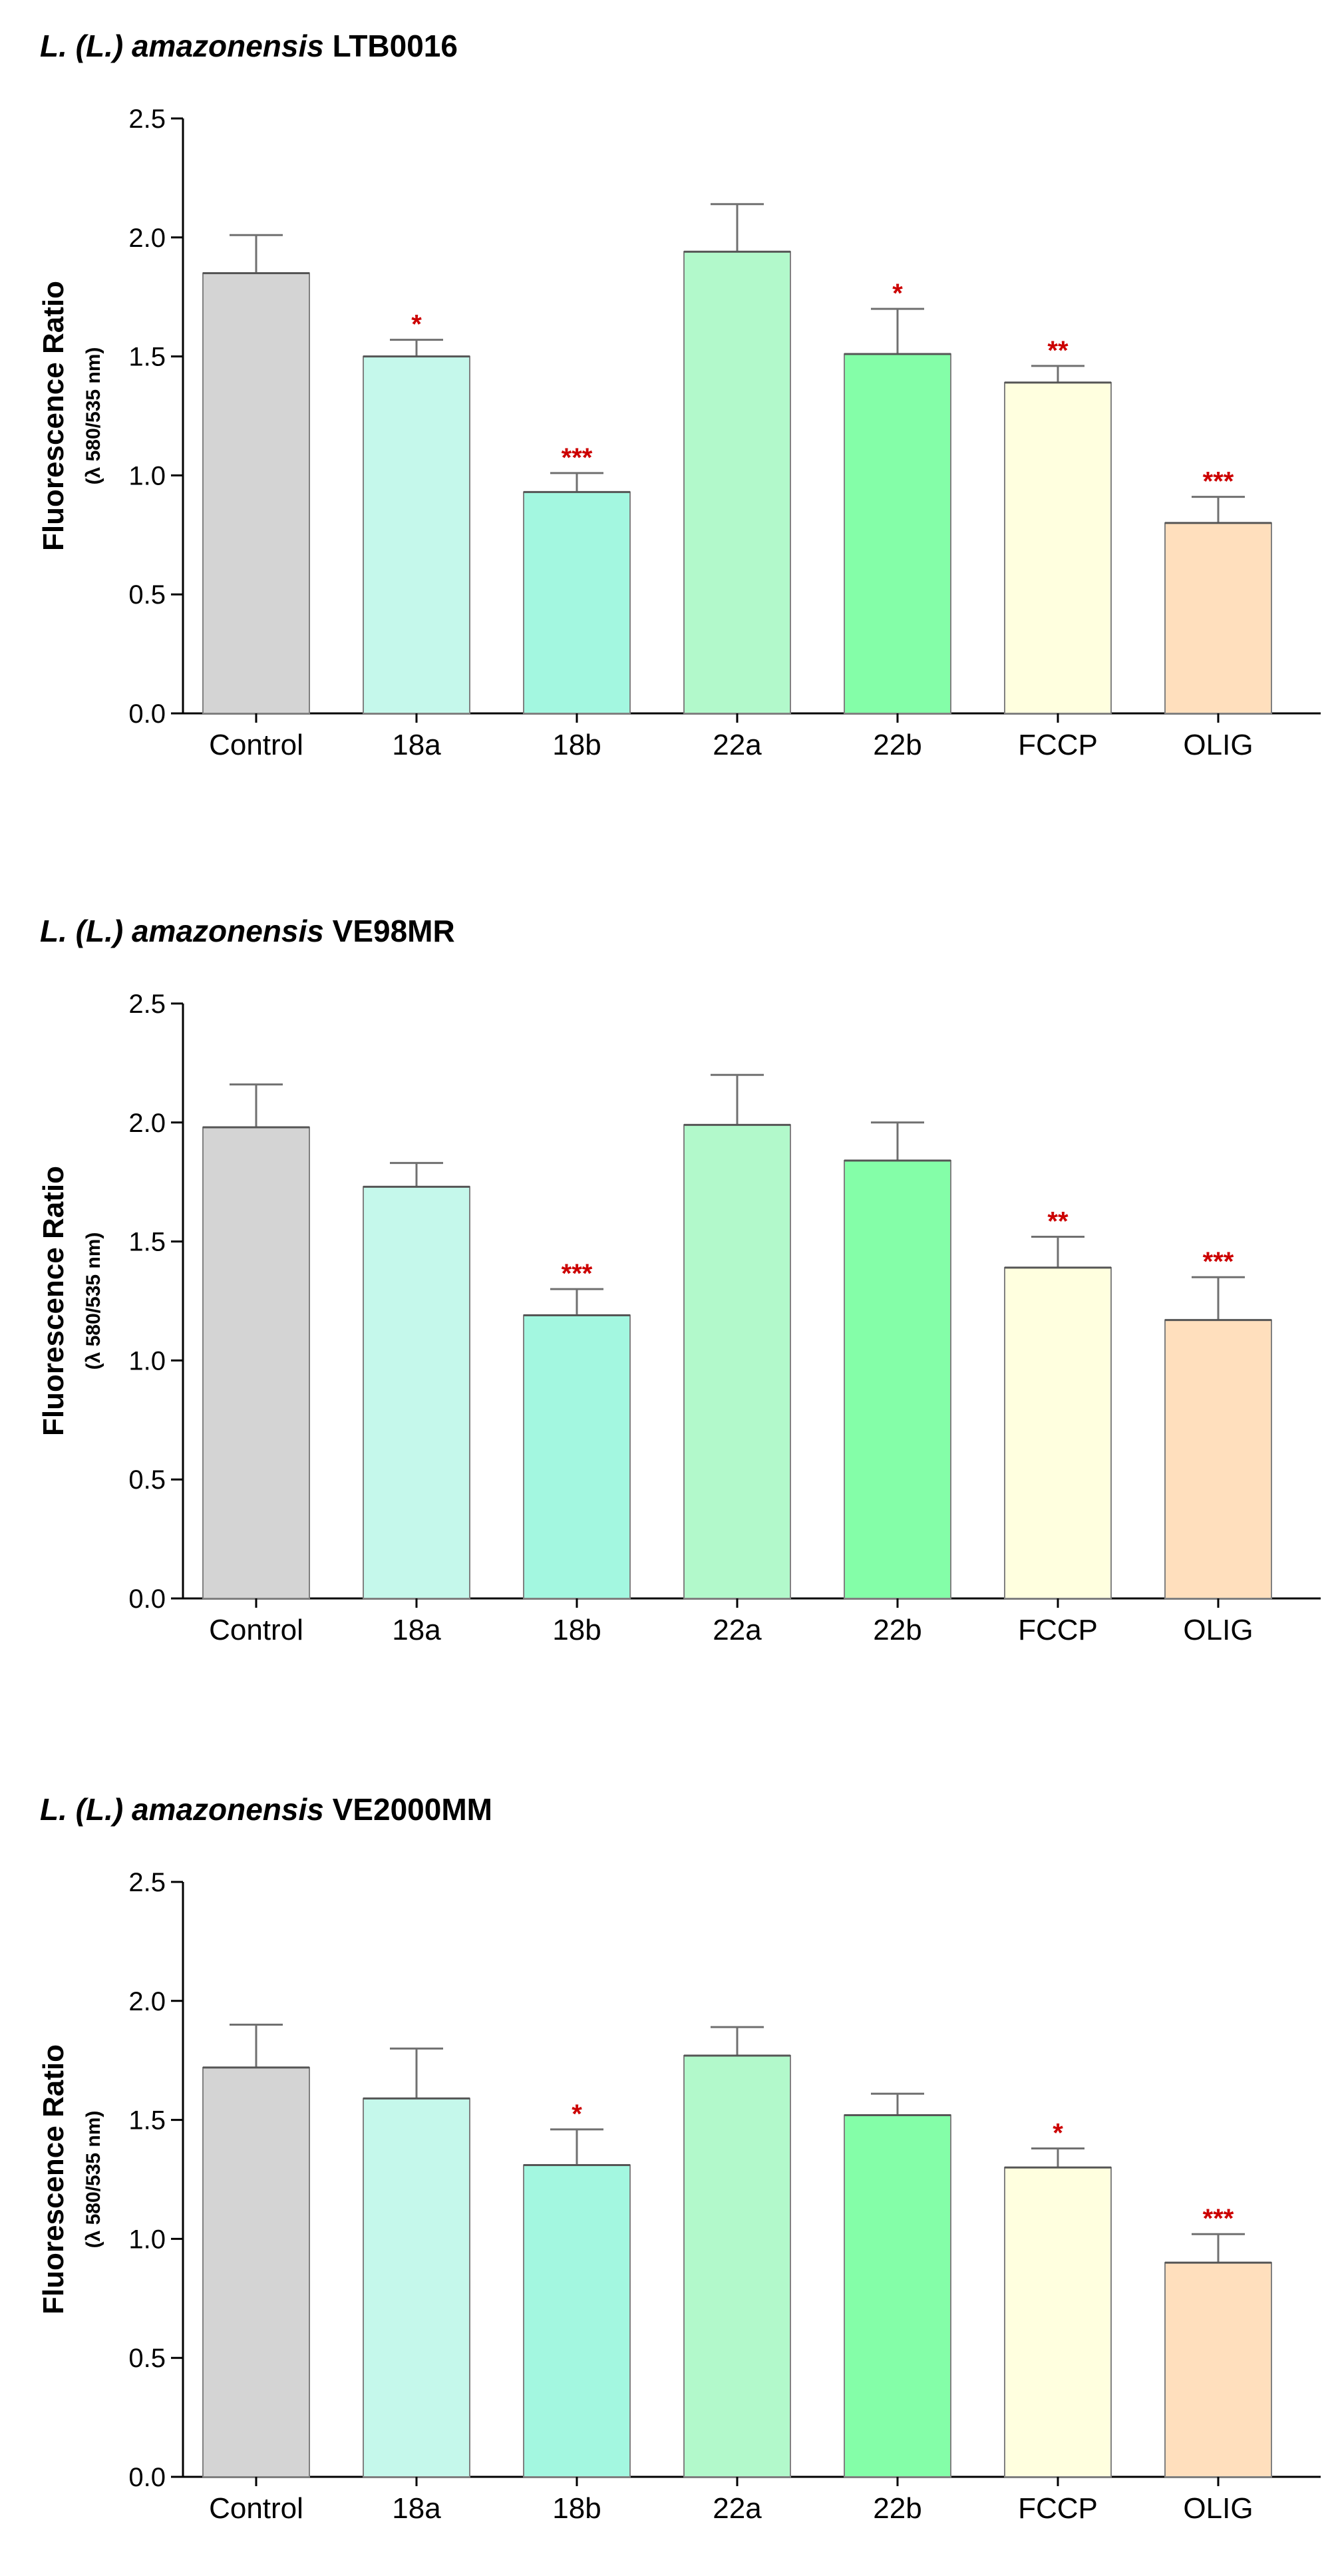 This screenshot has height=2576, width=1330. I want to click on chart-title-strain: LTB0016, so click(395, 46).